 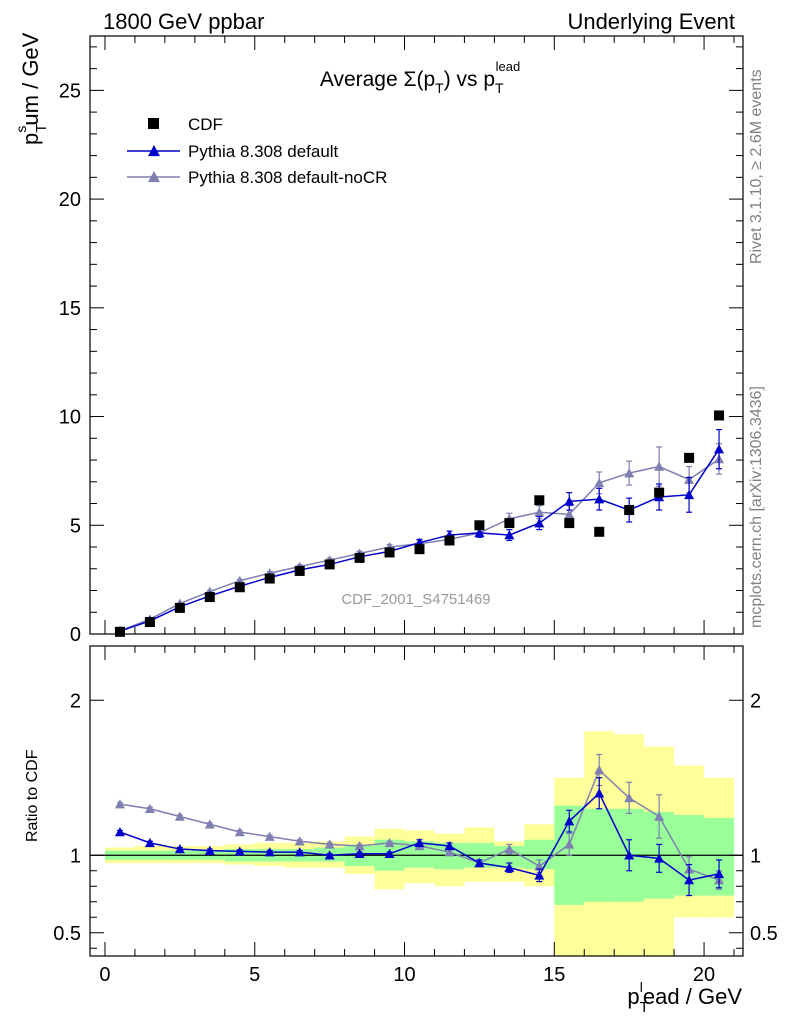 I want to click on x-tick-label: 5, so click(x=254, y=975).